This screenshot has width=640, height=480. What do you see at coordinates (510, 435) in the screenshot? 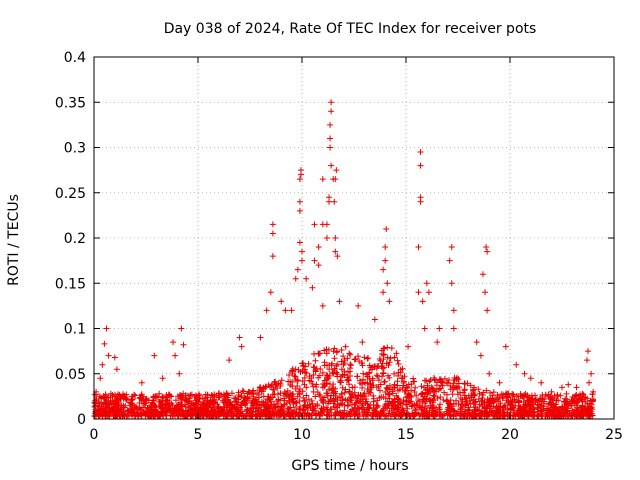
I see `x-tick-label: 20` at bounding box center [510, 435].